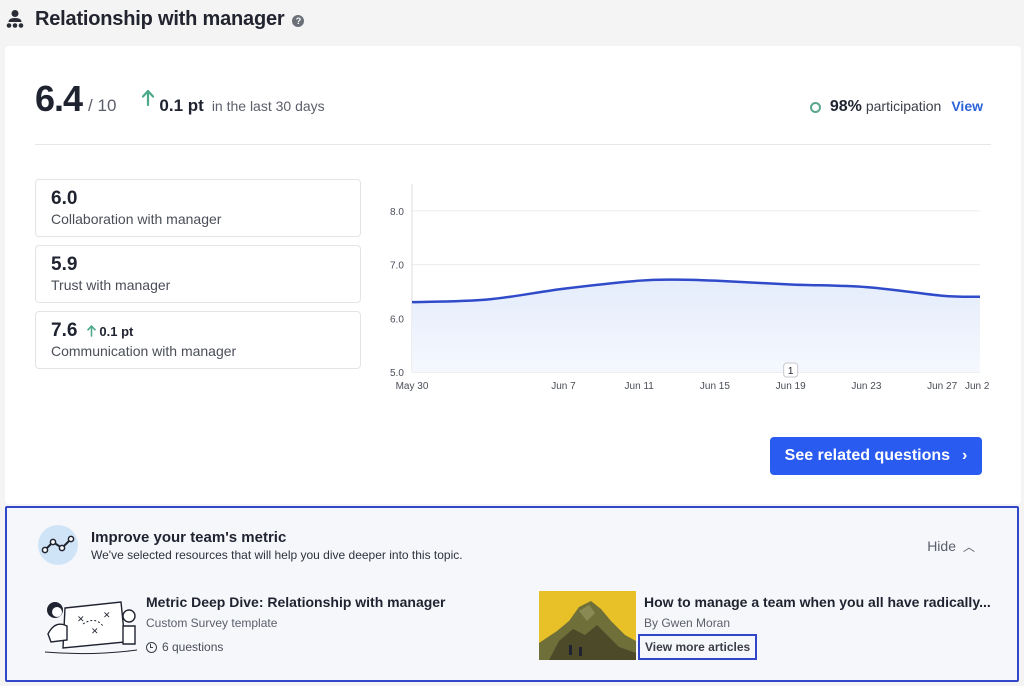 The height and width of the screenshot is (686, 1024). Describe the element at coordinates (212, 623) in the screenshot. I see `resource-subtitle: Custom Survey template` at that location.